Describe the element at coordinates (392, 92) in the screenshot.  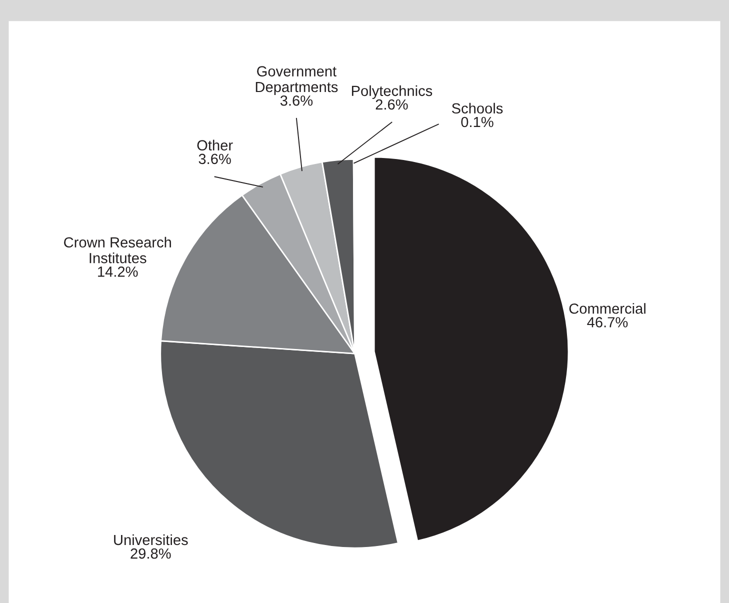
I see `slice-label: Polytechnics` at that location.